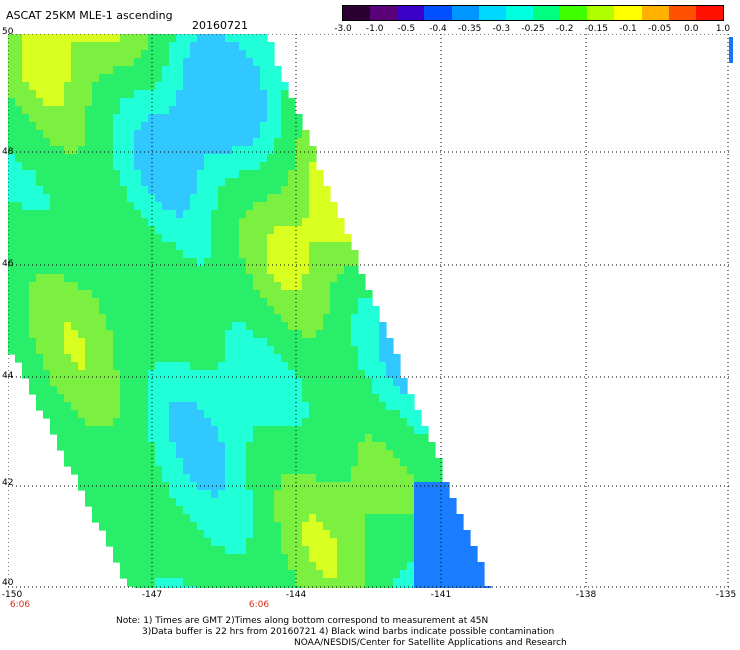  I want to click on lat-label-40: 40, so click(8, 583).